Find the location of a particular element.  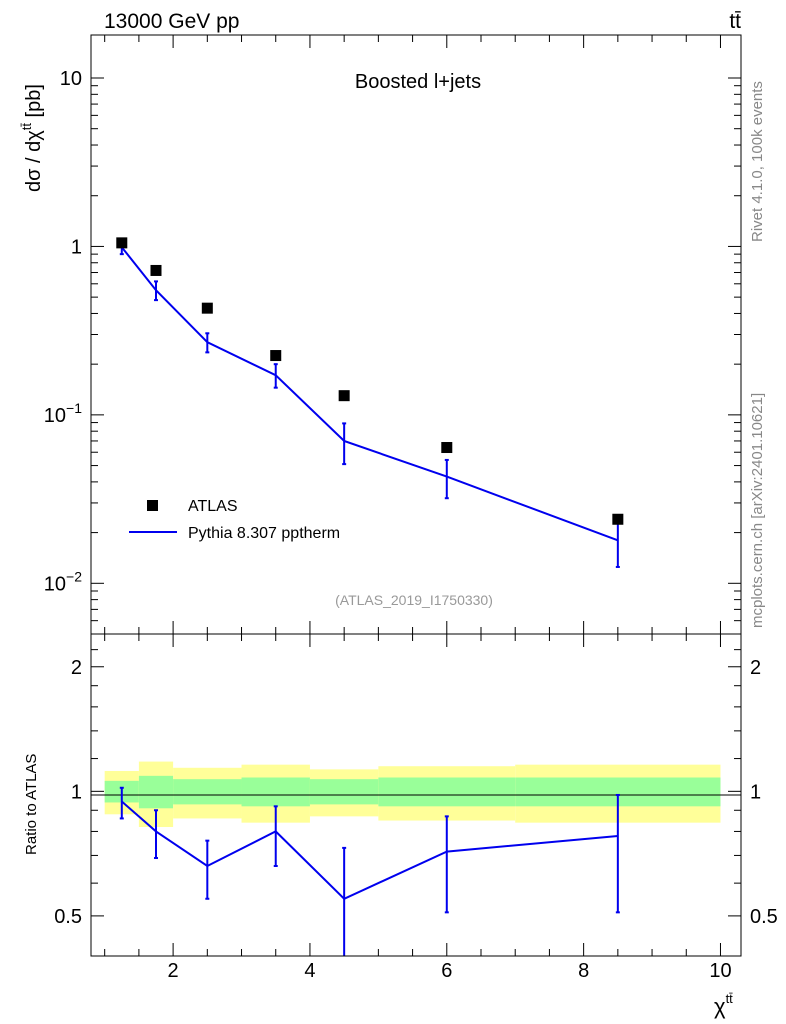

main-ylabel-sup: tt̄ is located at coordinates (26, 127).